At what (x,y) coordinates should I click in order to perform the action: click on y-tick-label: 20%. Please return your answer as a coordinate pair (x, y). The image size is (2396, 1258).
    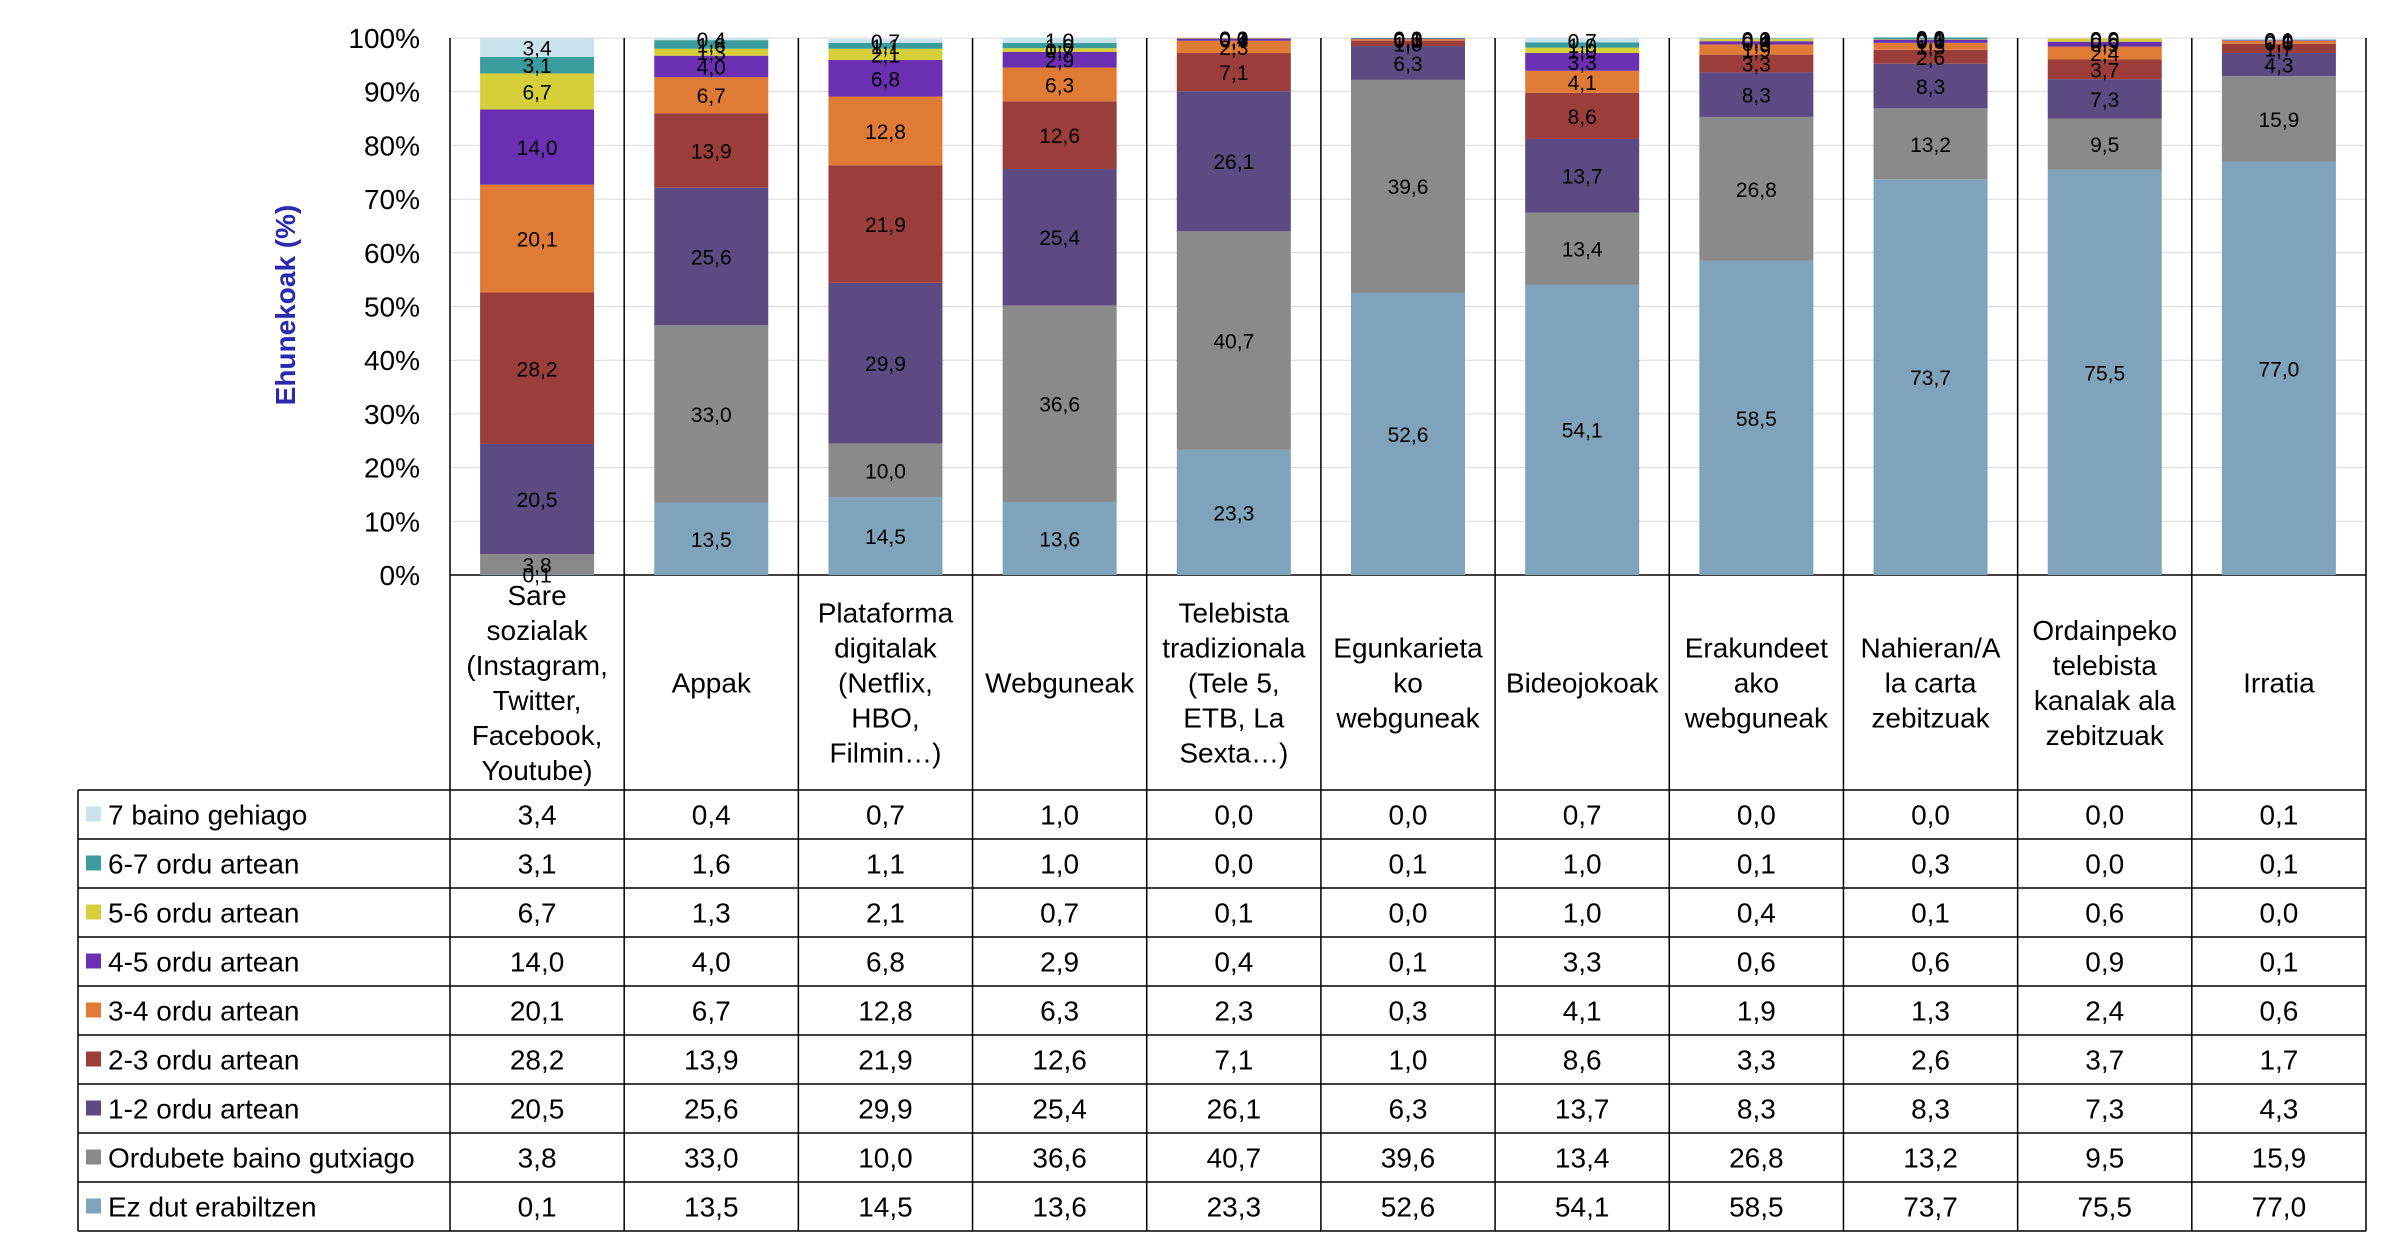
    Looking at the image, I should click on (392, 468).